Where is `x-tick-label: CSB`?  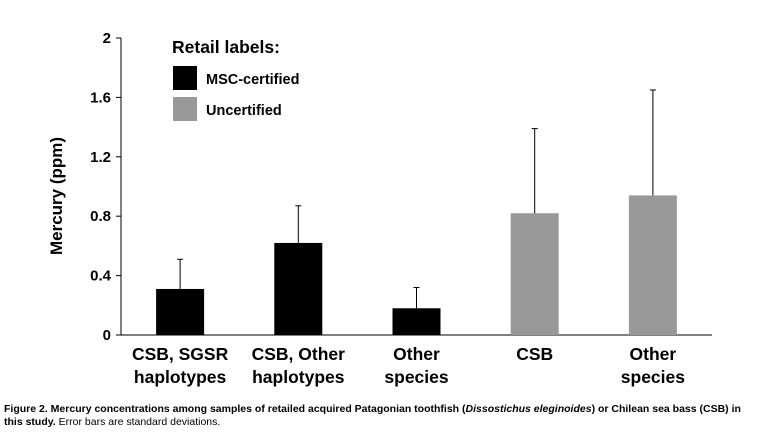
x-tick-label: CSB is located at coordinates (534, 354).